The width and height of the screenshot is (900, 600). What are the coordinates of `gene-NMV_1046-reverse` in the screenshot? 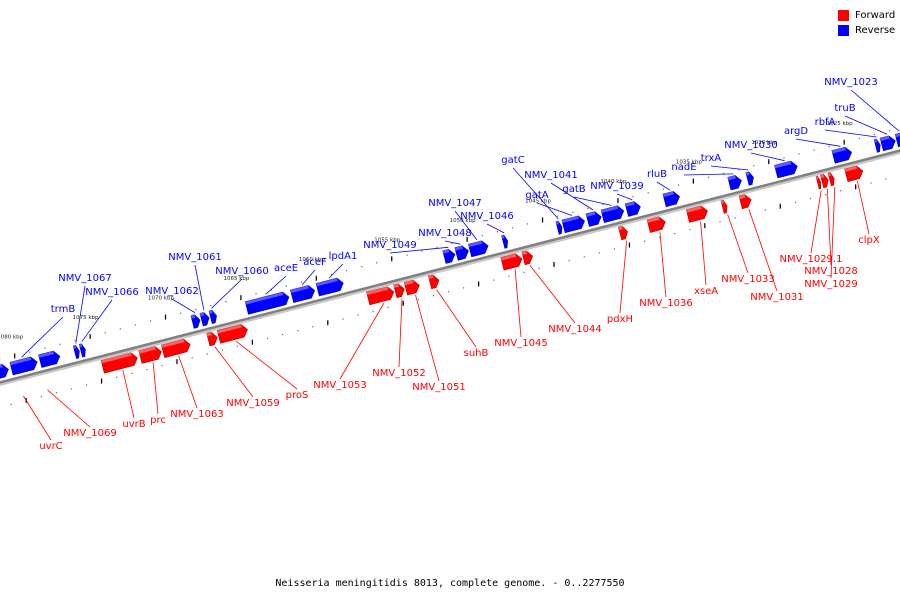 It's located at (505, 241).